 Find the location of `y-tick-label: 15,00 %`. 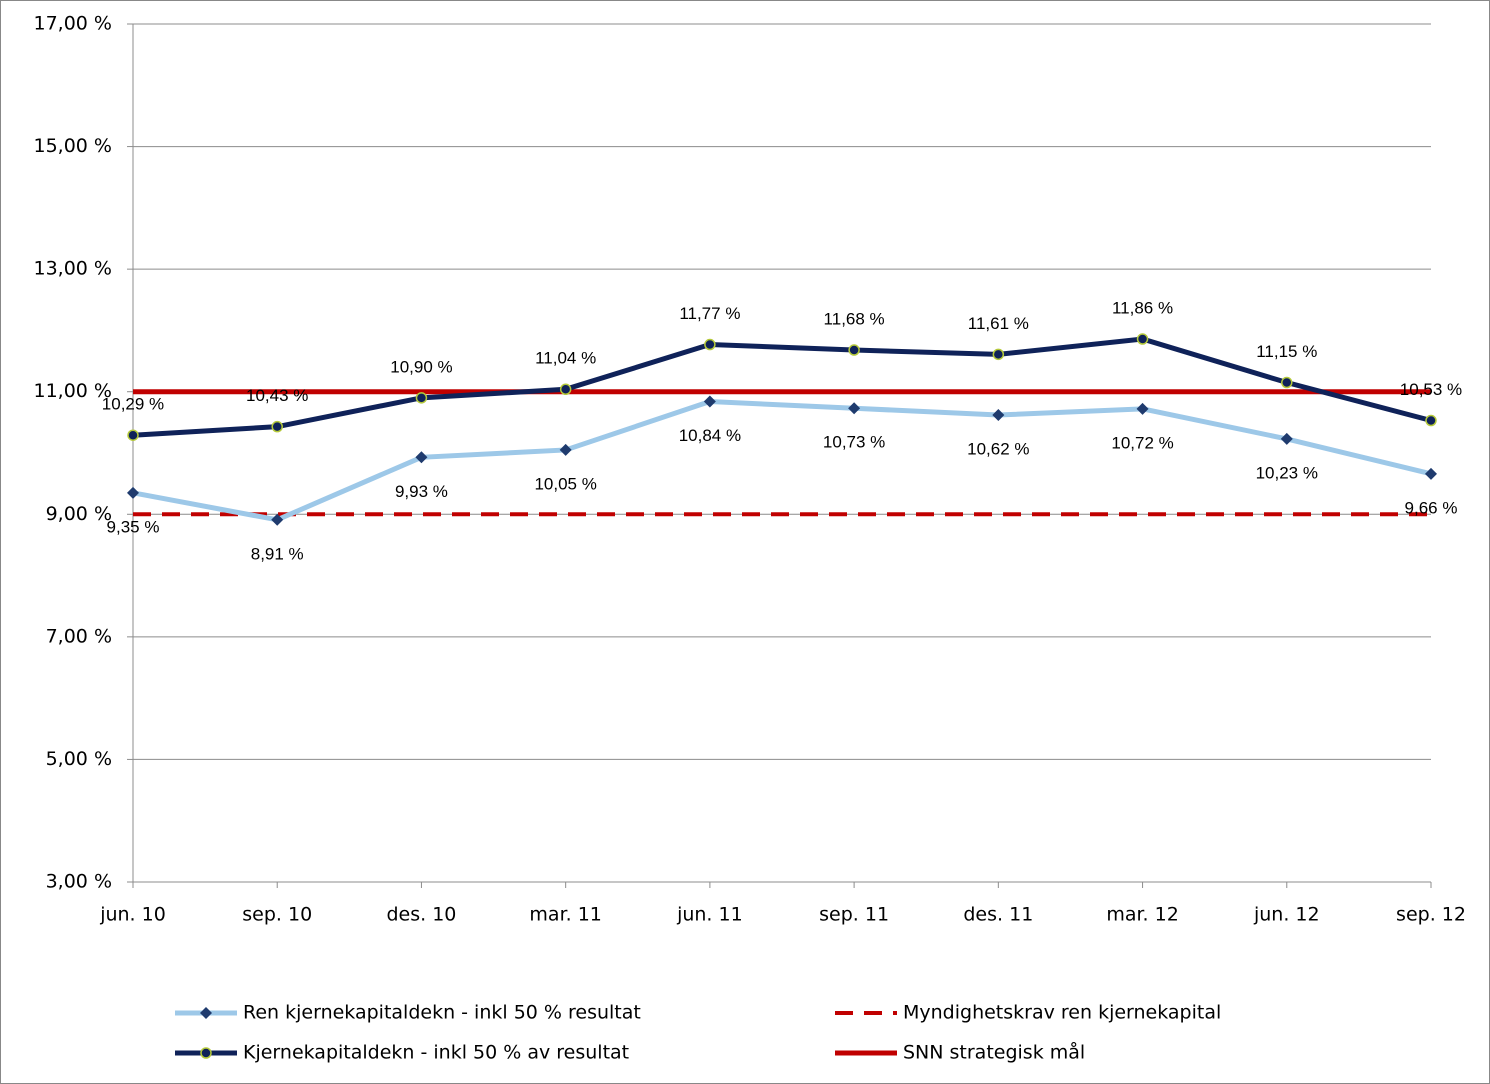

y-tick-label: 15,00 % is located at coordinates (73, 146).